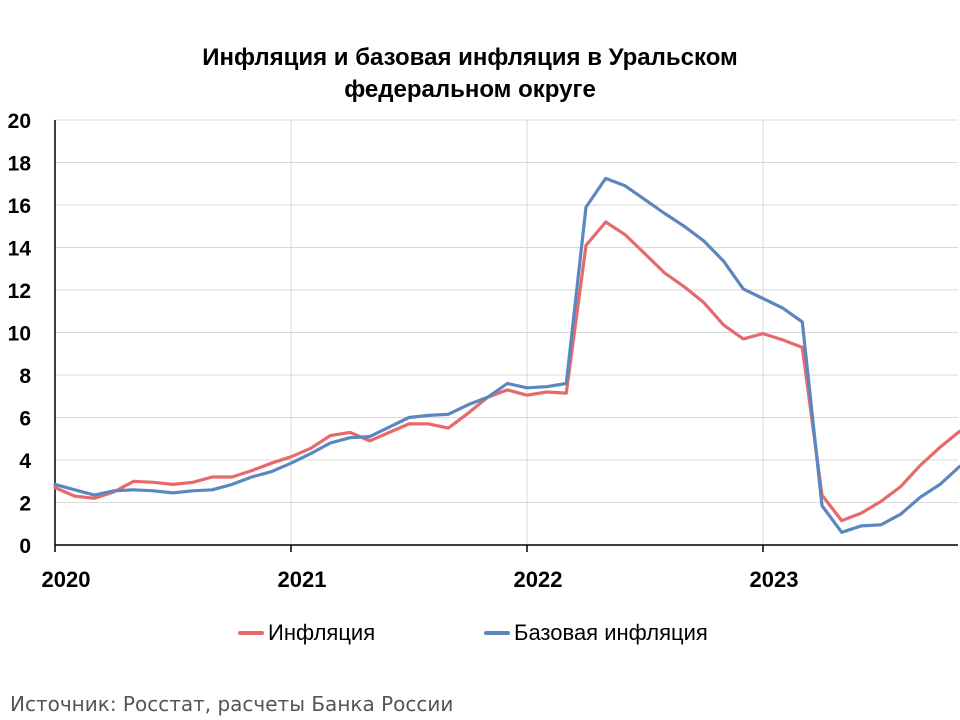 This screenshot has height=720, width=960. What do you see at coordinates (19, 121) in the screenshot?
I see `y-tick-label: 20` at bounding box center [19, 121].